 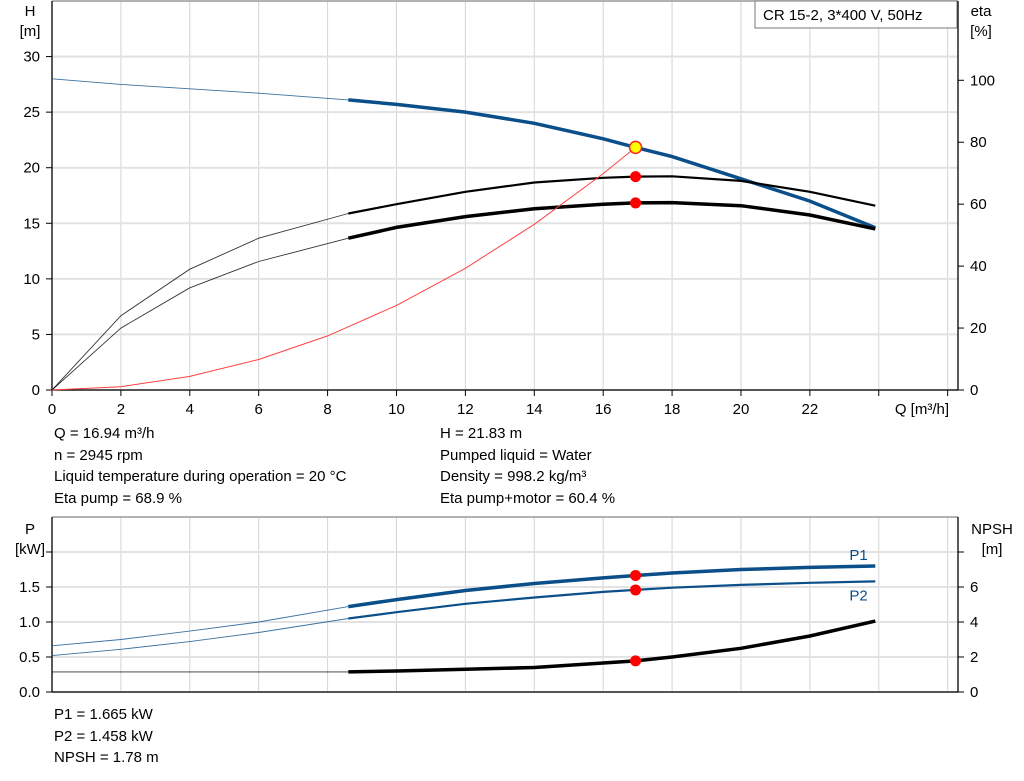 What do you see at coordinates (992, 549) in the screenshot?
I see `y2-axis-unit: [m]` at bounding box center [992, 549].